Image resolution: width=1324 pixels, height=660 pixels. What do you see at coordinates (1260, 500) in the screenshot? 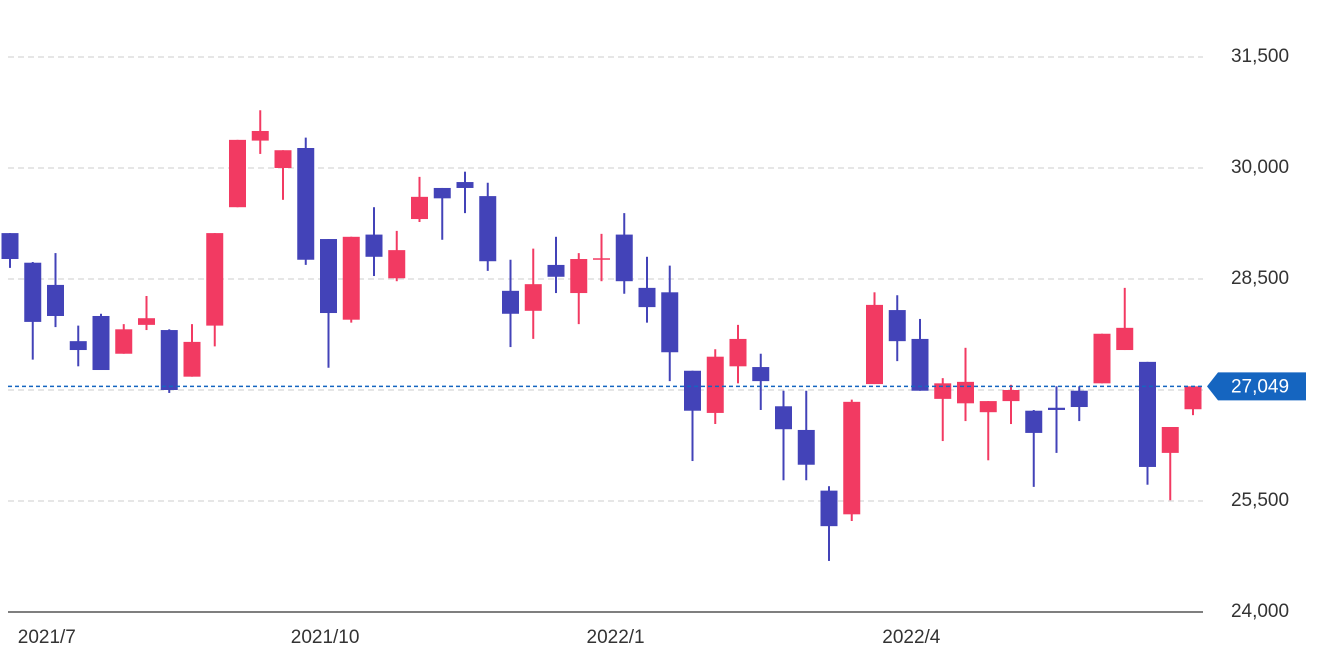
I see `y-tick-label: 25,500` at bounding box center [1260, 500].